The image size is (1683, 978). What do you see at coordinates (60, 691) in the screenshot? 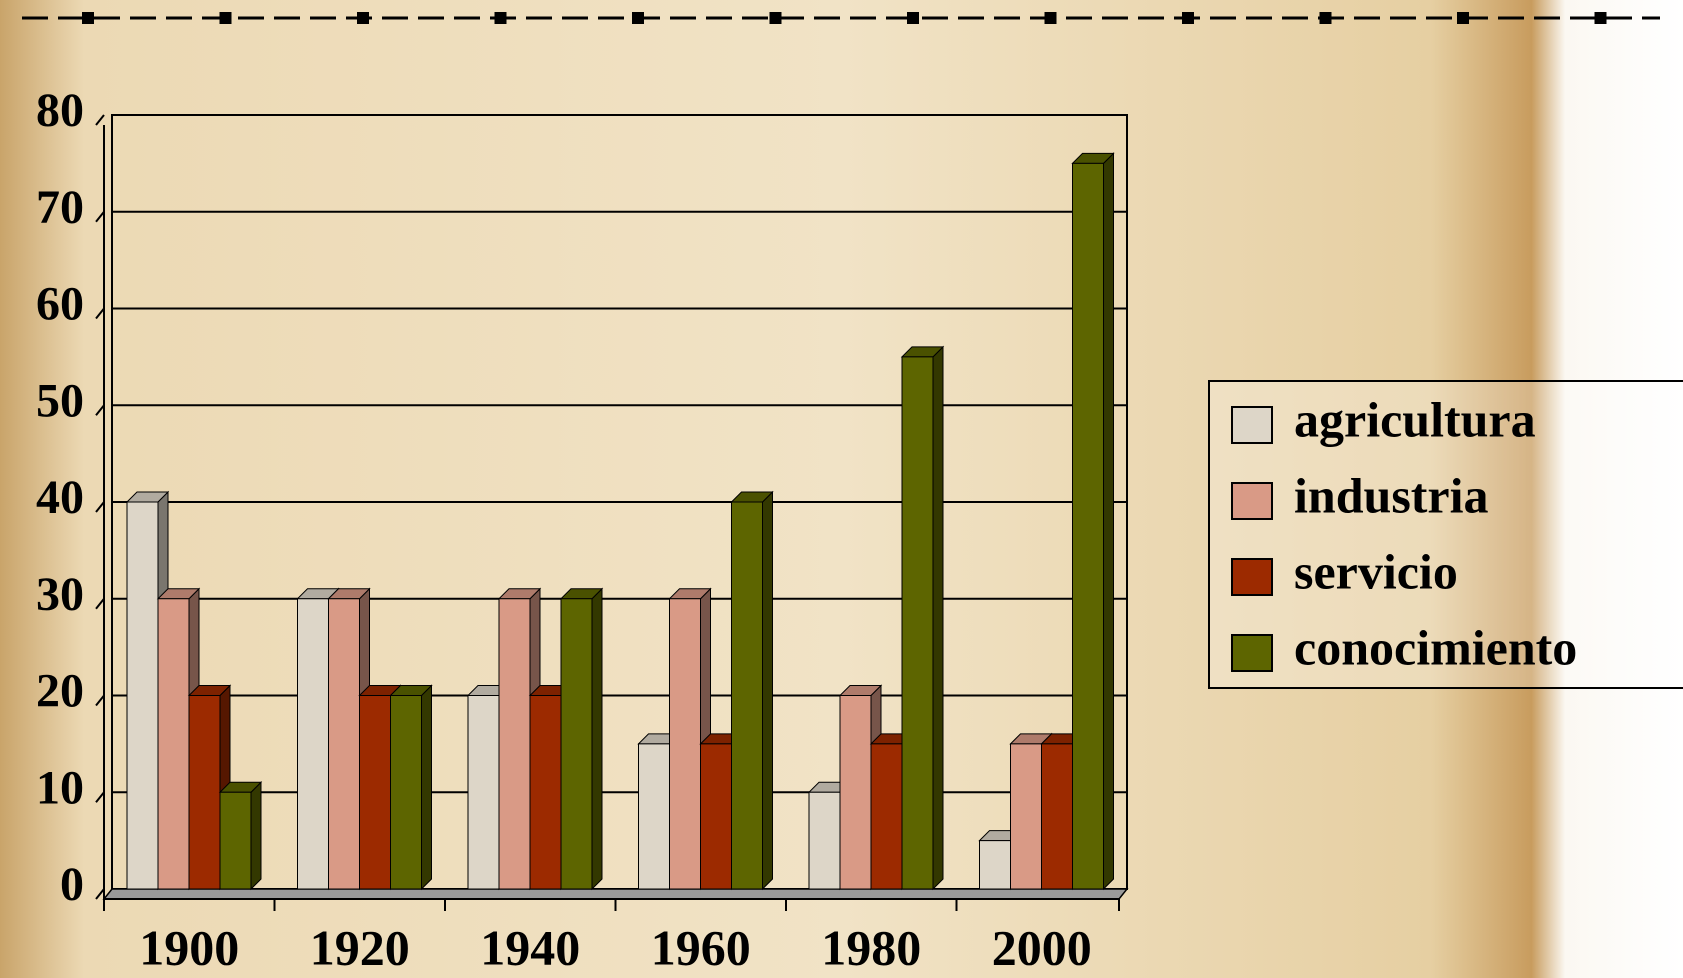
I see `y-tick-label: 20` at bounding box center [60, 691].